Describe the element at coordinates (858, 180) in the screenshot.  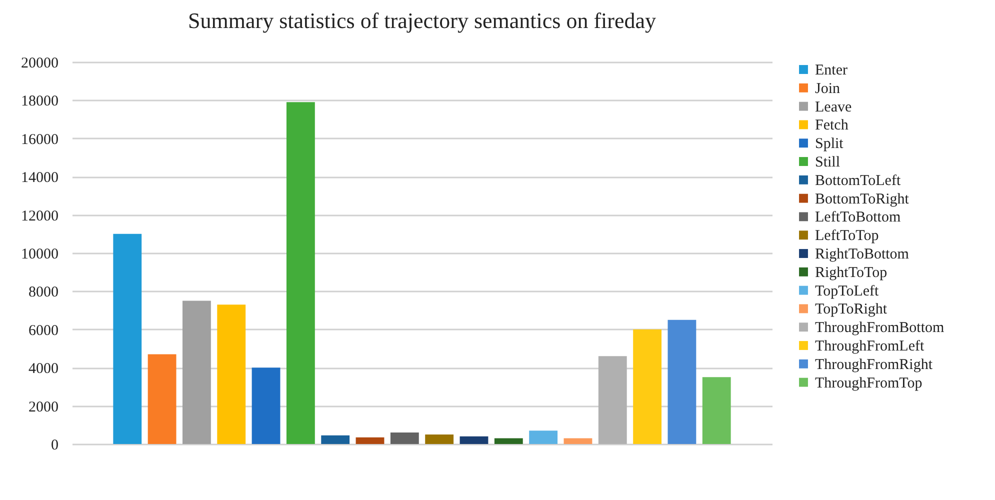
I see `legend-label: BottomToLeft` at that location.